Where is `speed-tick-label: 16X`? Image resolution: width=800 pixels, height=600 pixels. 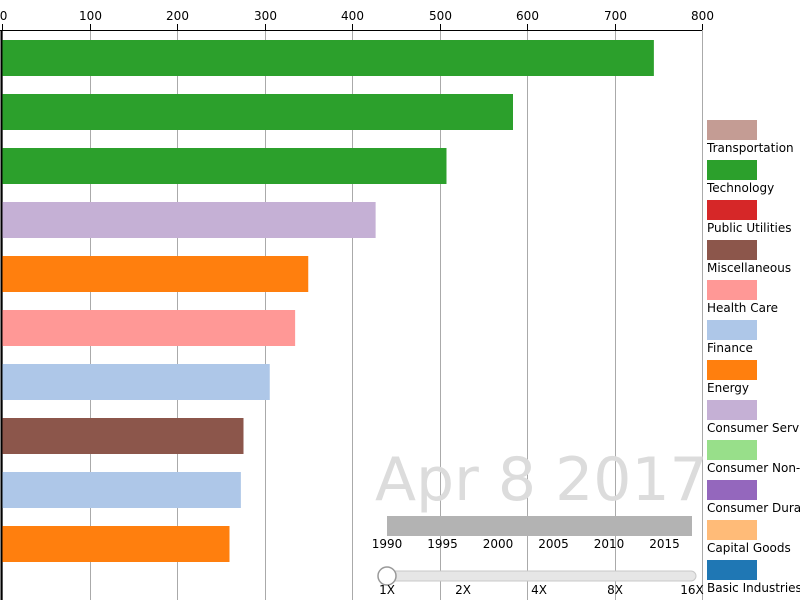 speed-tick-label: 16X is located at coordinates (692, 590).